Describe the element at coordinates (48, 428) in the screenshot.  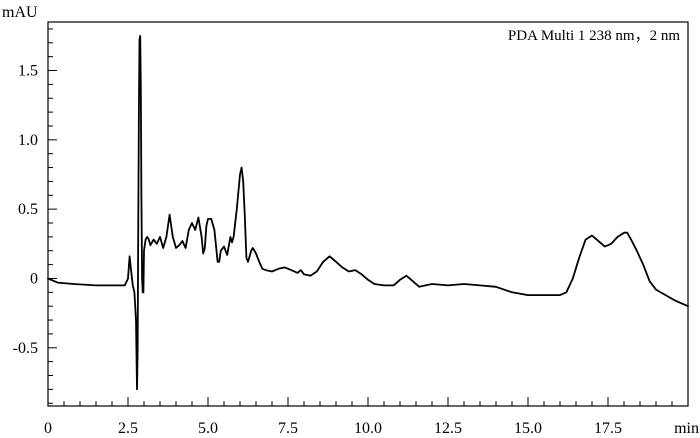
I see `x-tick-label: 0` at that location.